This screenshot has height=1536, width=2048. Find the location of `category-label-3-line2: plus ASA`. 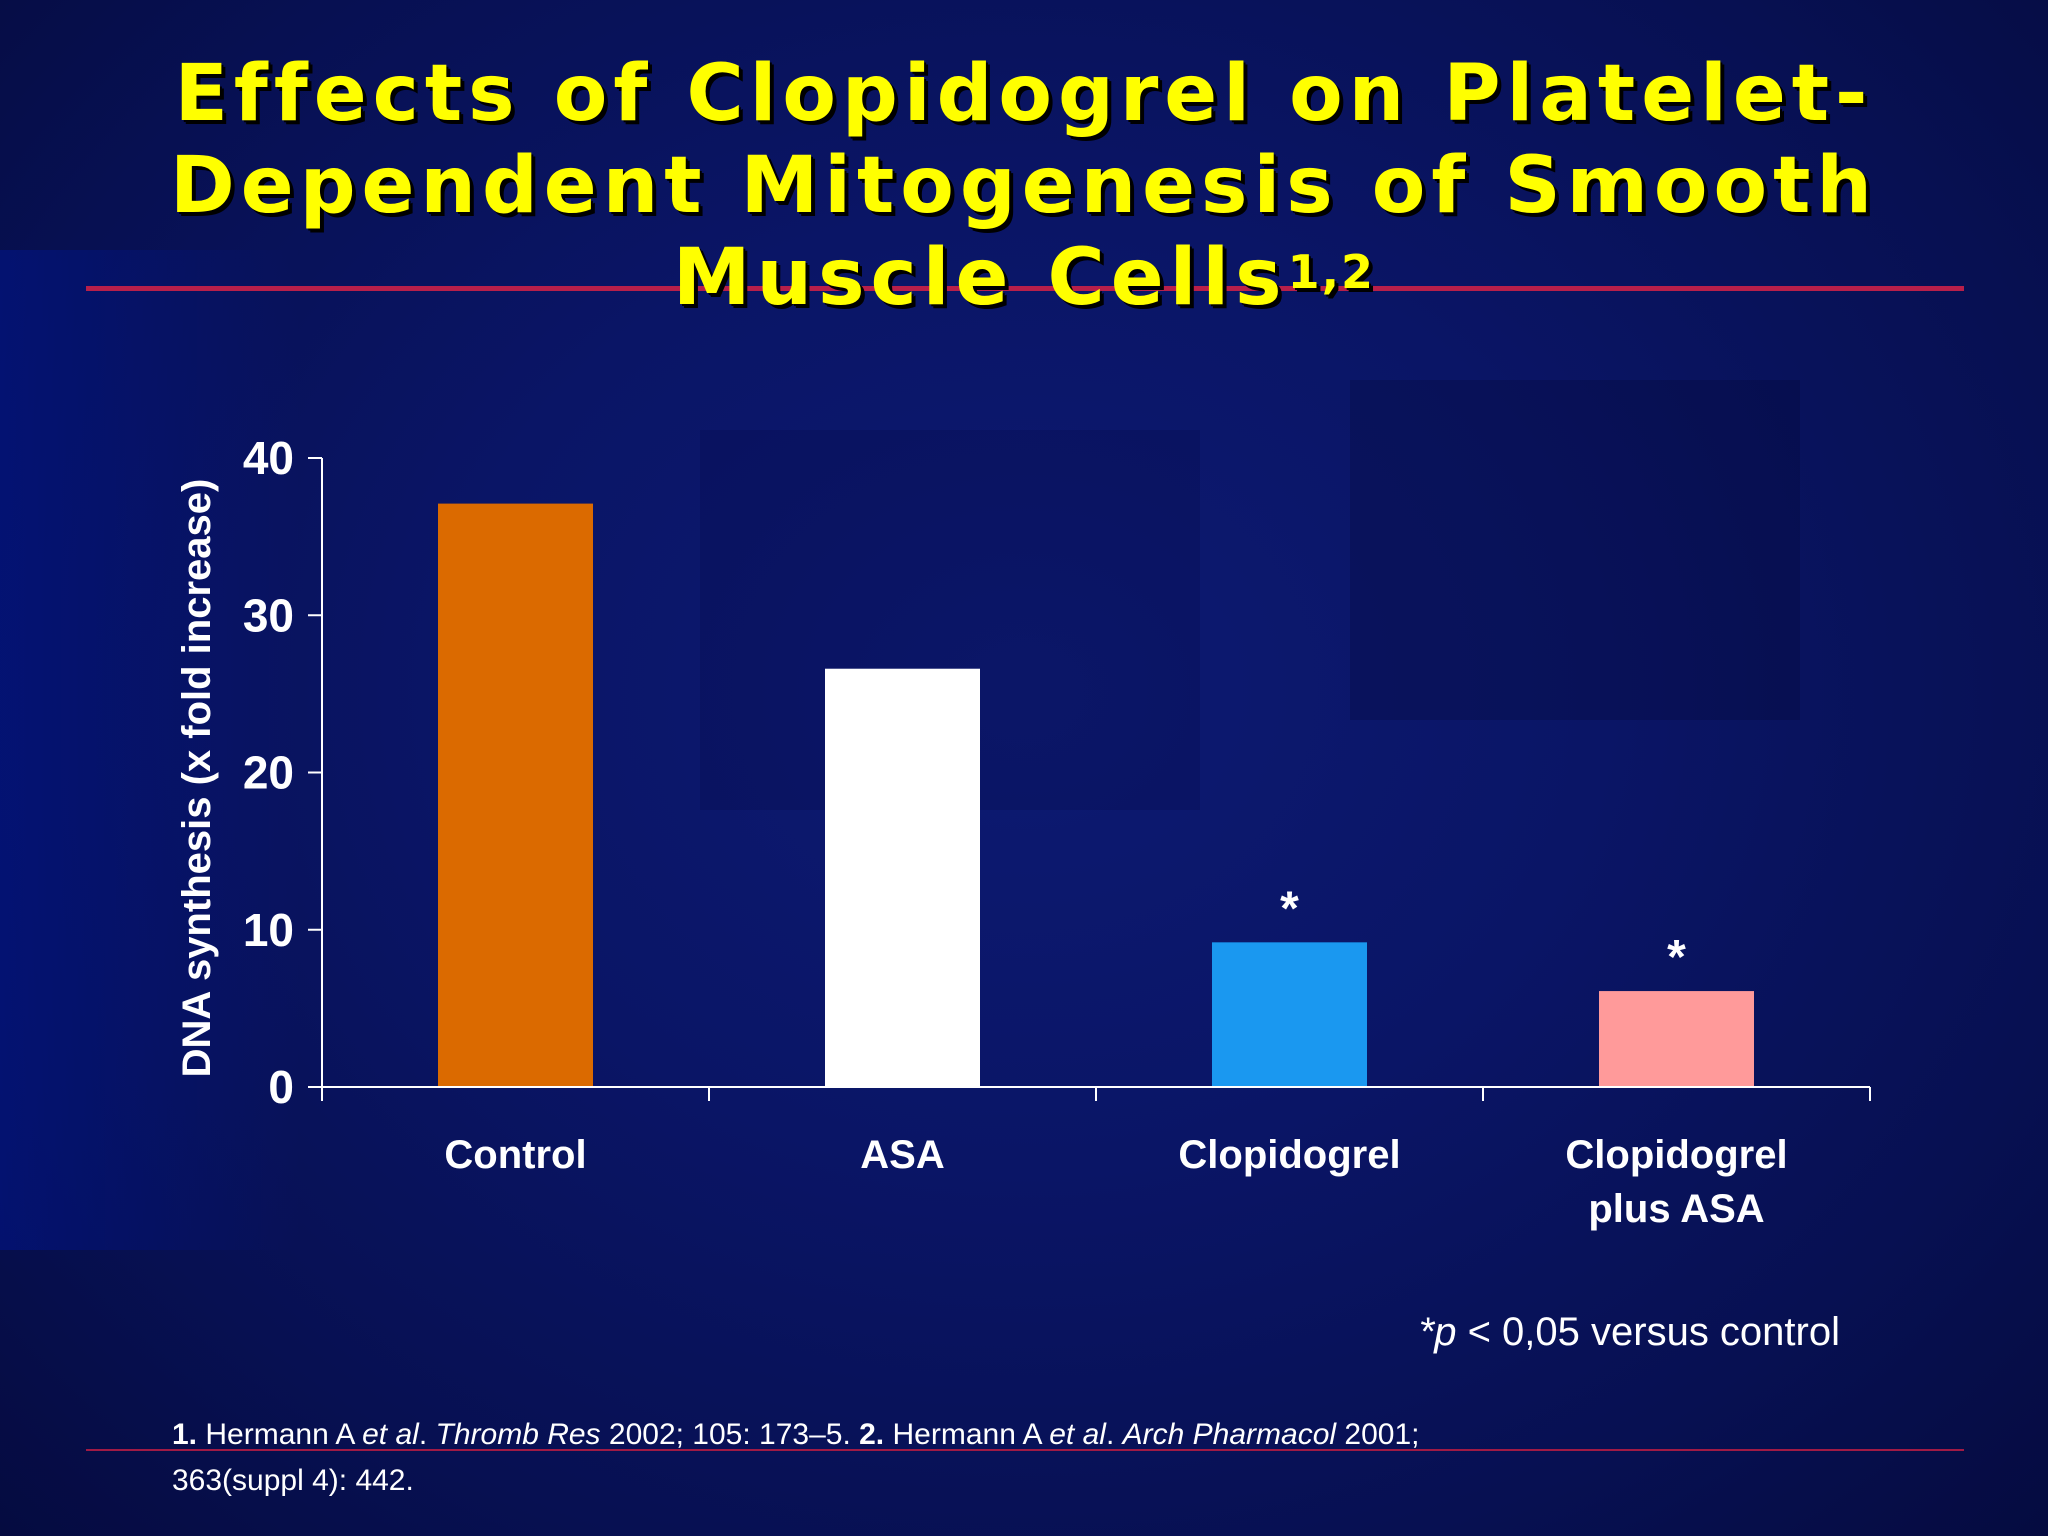

category-label-3-line2: plus ASA is located at coordinates (1676, 1209).